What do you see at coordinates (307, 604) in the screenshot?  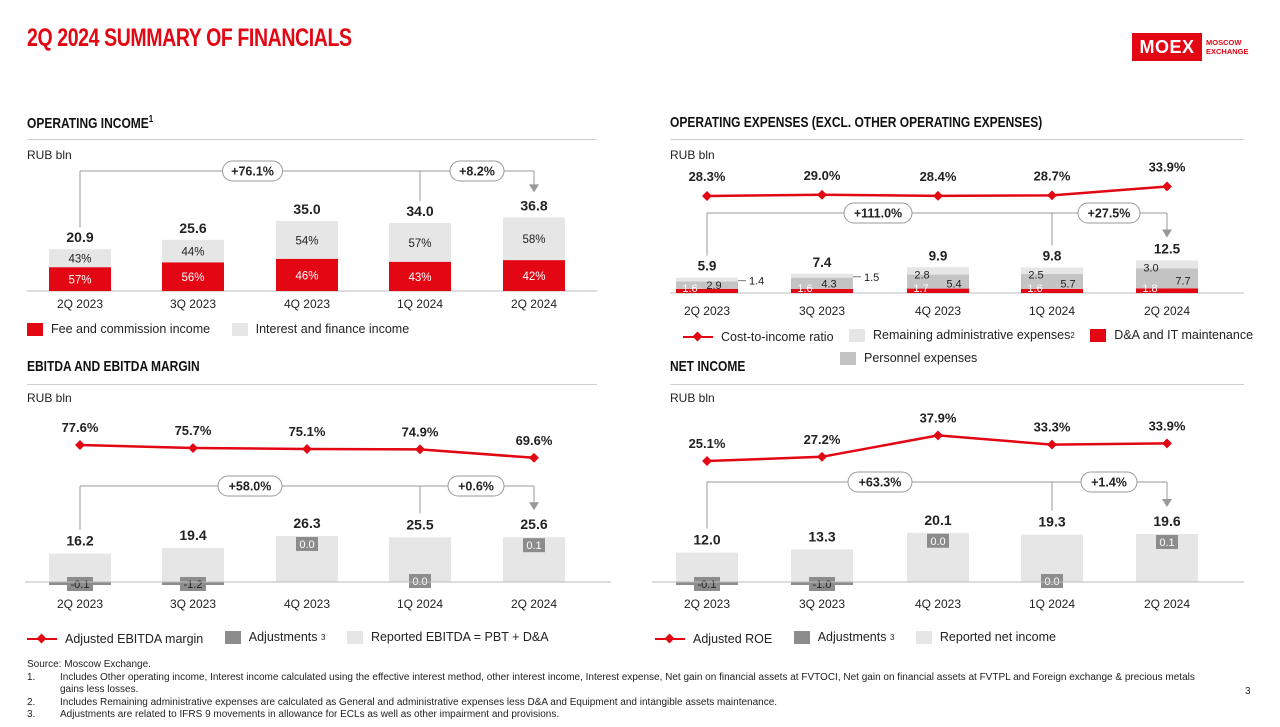 I see `x-tick-label: 4Q 2023` at bounding box center [307, 604].